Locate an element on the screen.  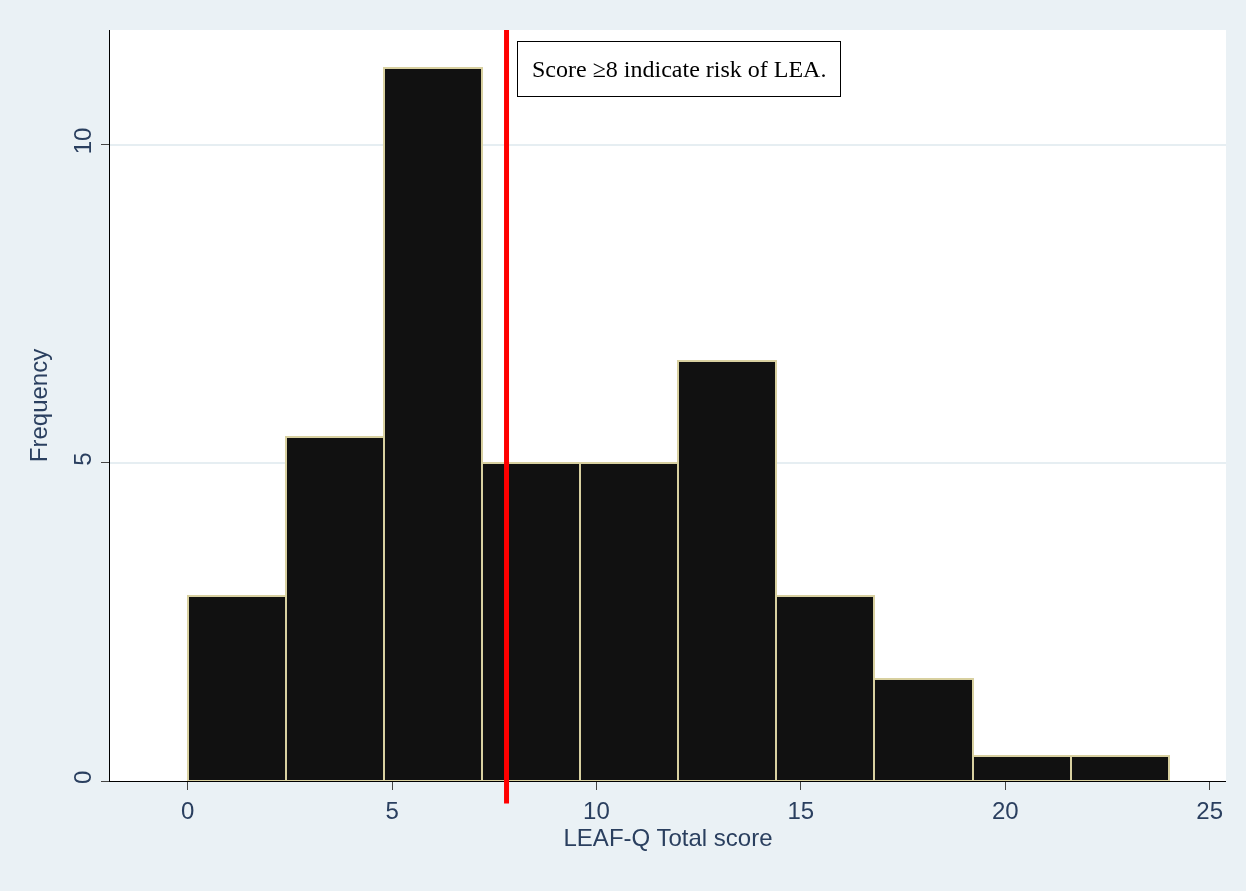
x-axis-title: LEAF-Q Total score is located at coordinates (668, 837).